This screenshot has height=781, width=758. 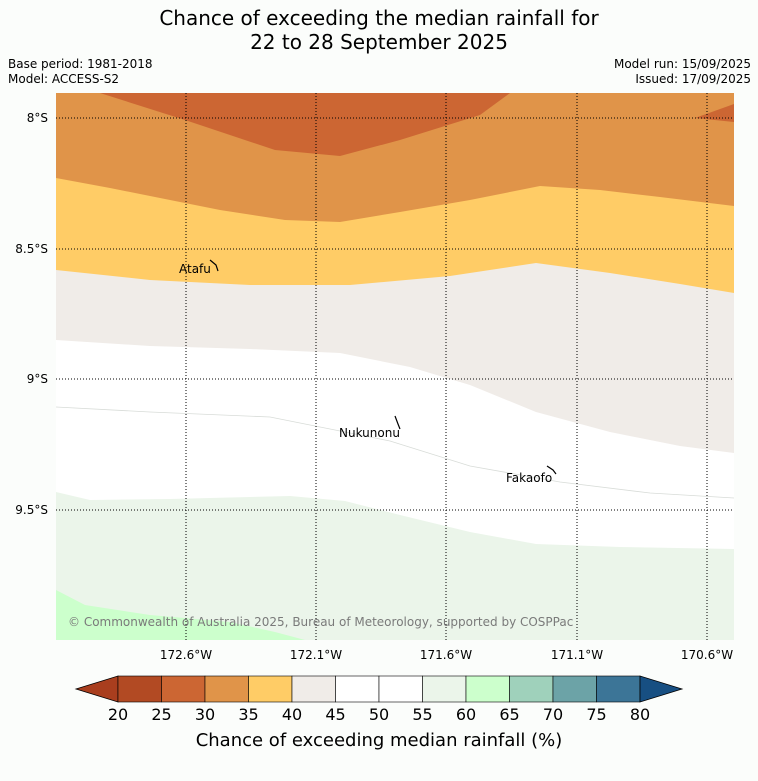 I want to click on lat-label-9-5s: 9.5°S, so click(x=31, y=510).